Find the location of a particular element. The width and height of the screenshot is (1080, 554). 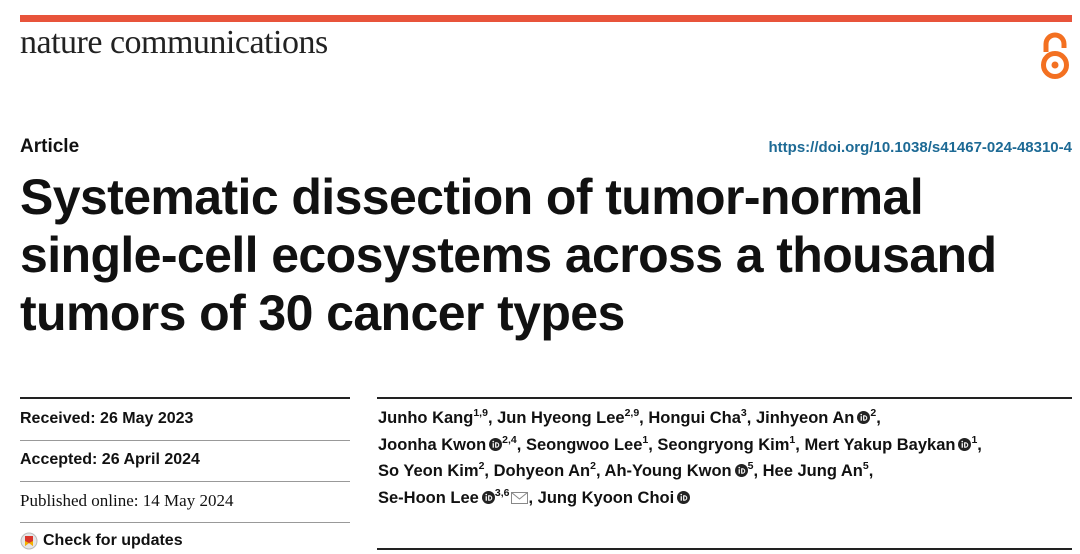

author-name-text: Mert Yakup Baykan is located at coordinates (880, 444).